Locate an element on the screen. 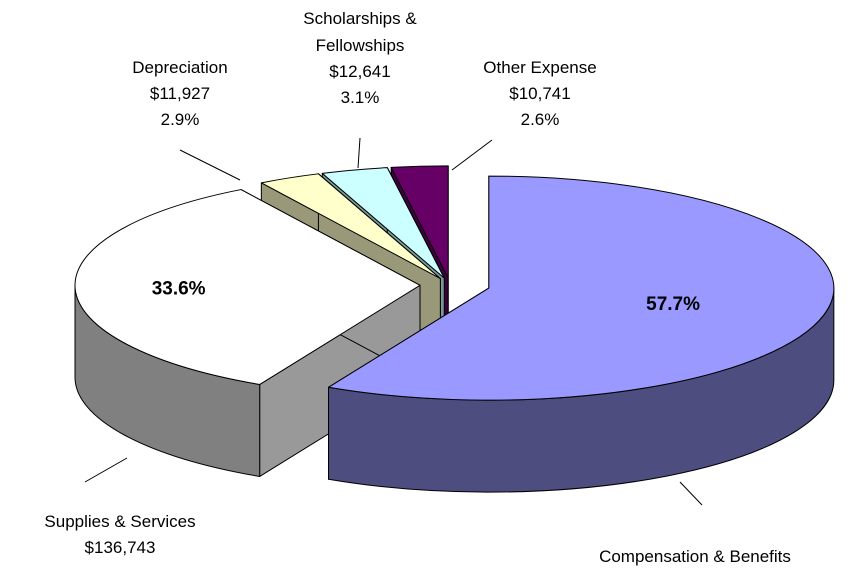 This screenshot has width=851, height=571. value-label: $11,927 is located at coordinates (180, 93).